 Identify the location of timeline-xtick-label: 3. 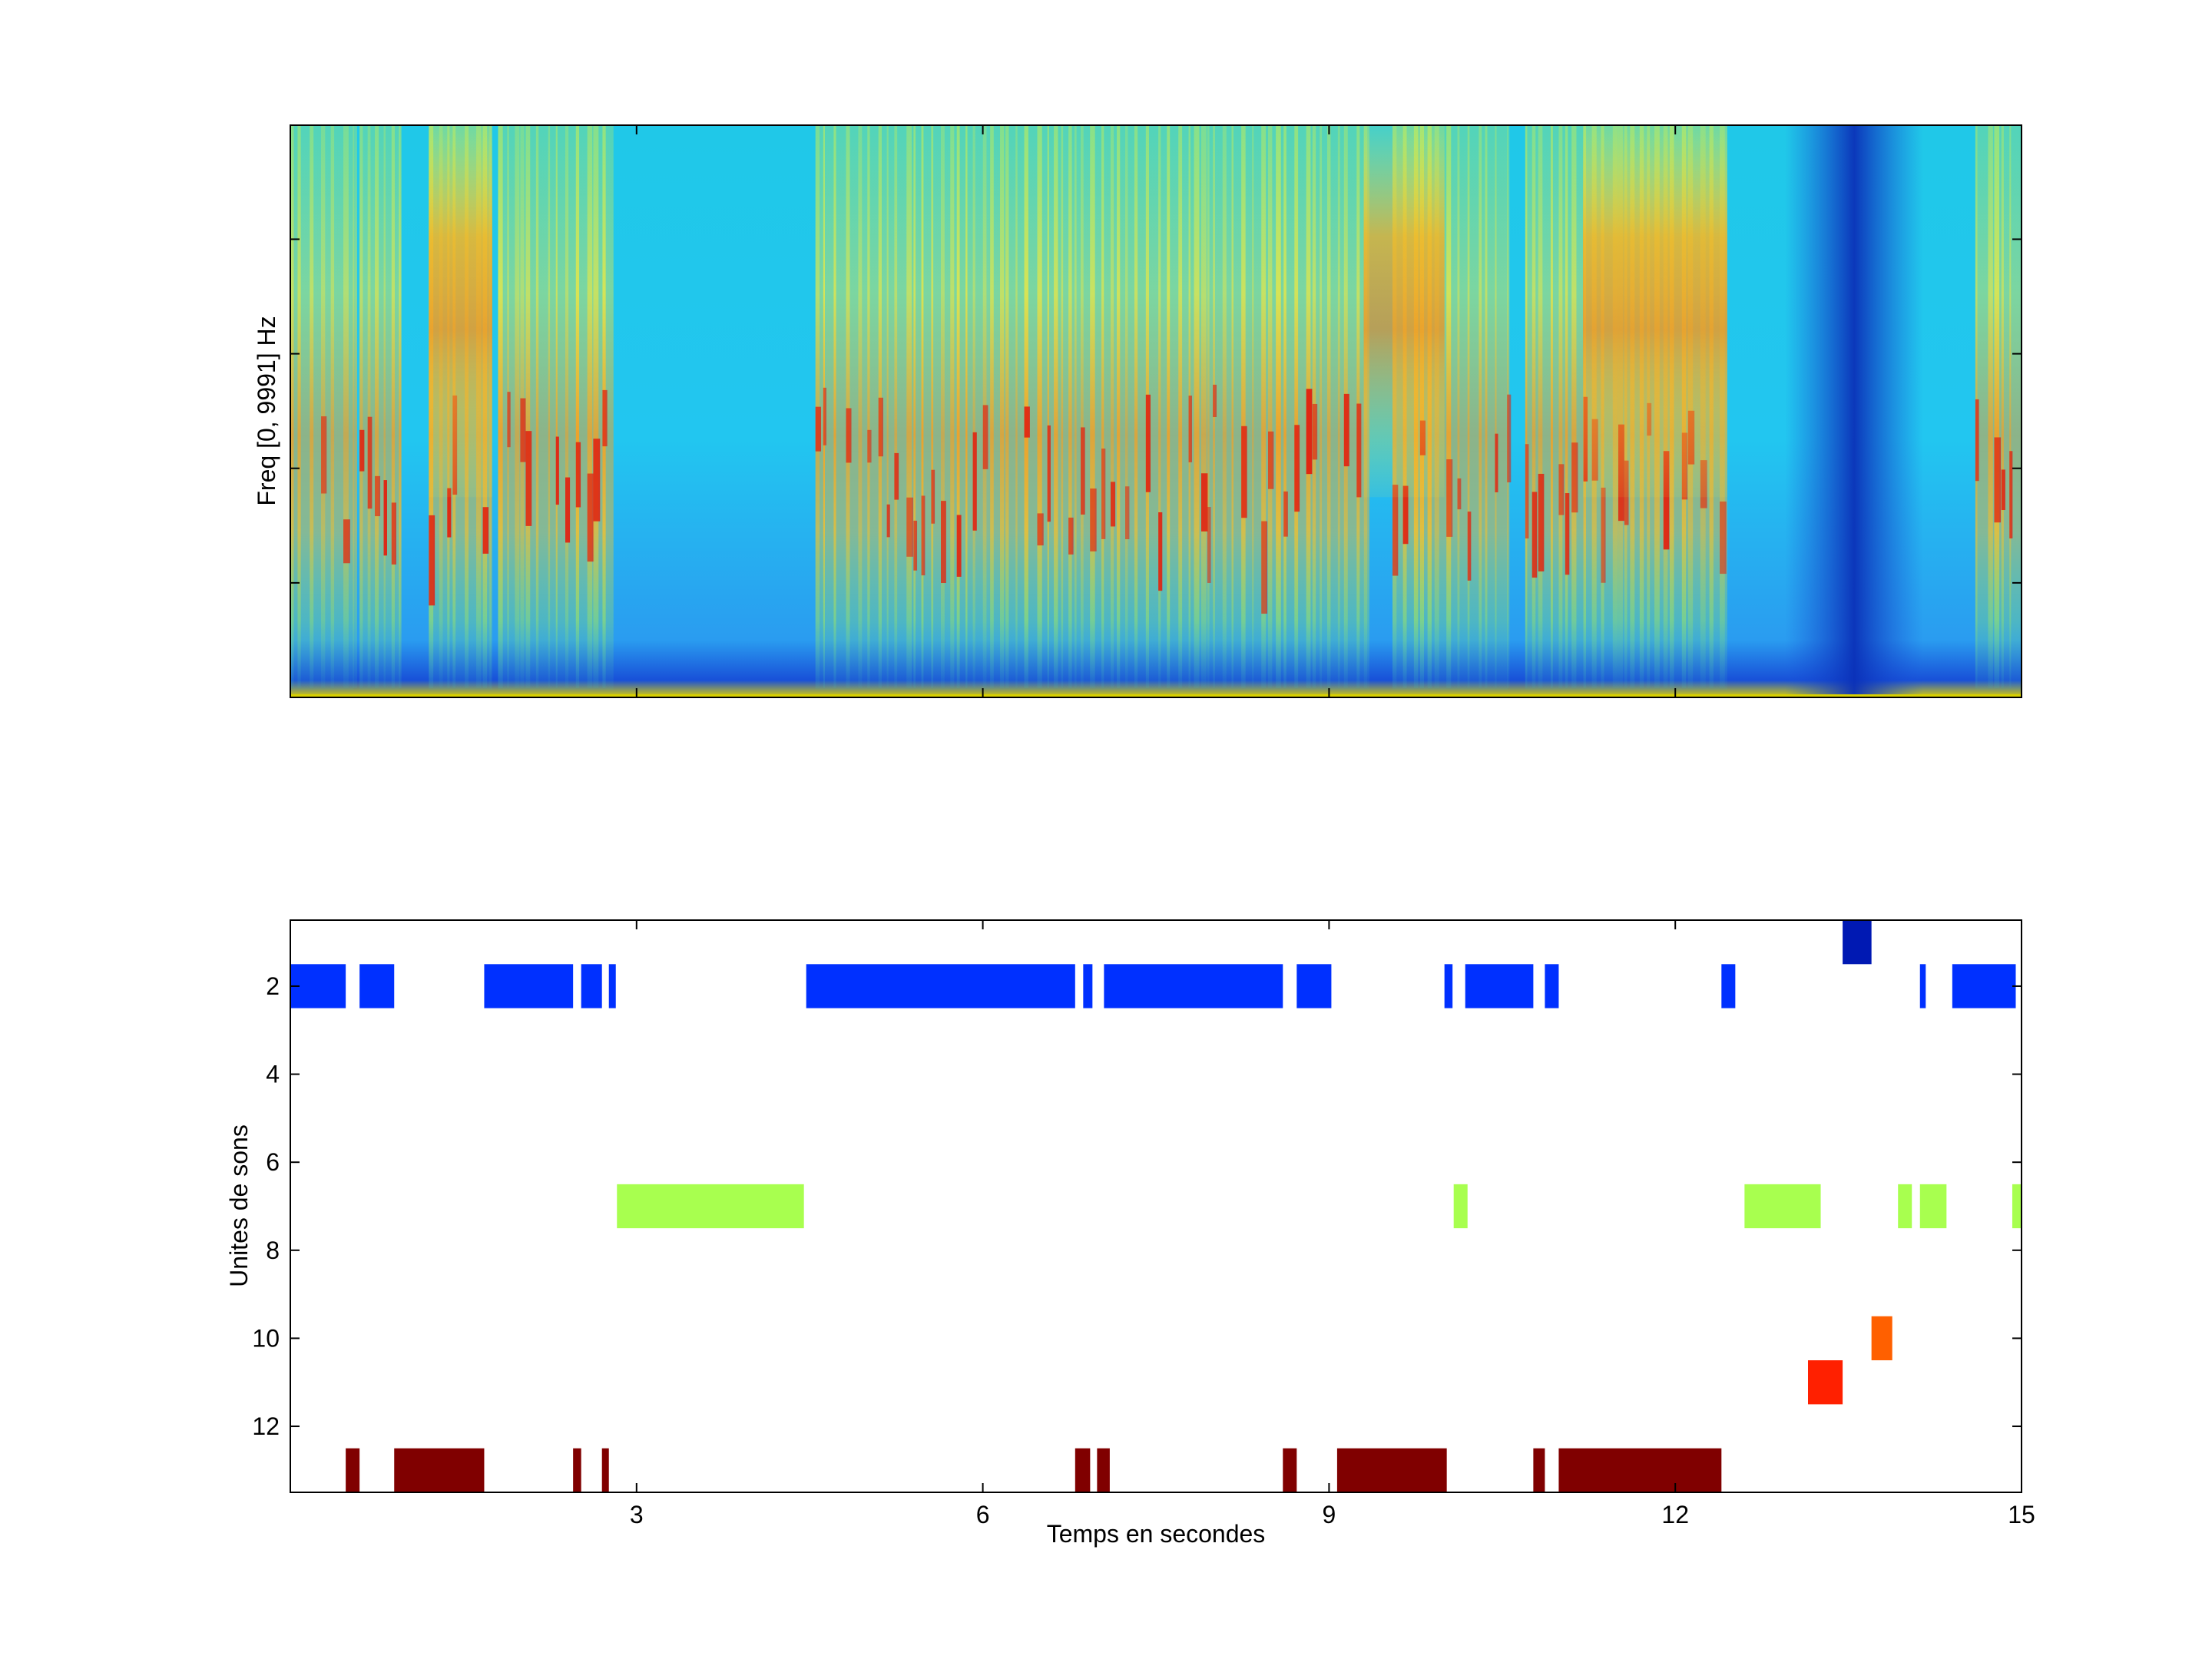
(637, 1514).